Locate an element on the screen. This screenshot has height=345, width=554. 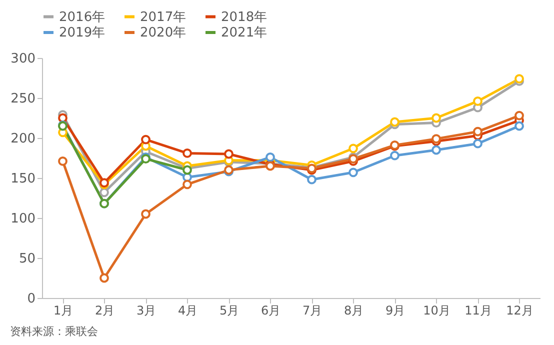
y-tick-label: 200 is located at coordinates (23, 139).